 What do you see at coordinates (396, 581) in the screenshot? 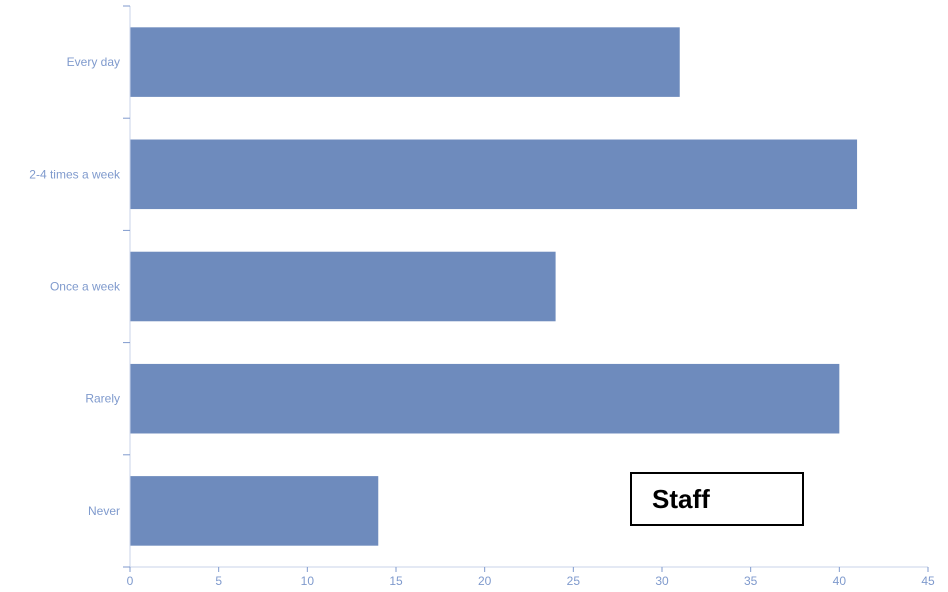
I see `x-tick-label-3: 15` at bounding box center [396, 581].